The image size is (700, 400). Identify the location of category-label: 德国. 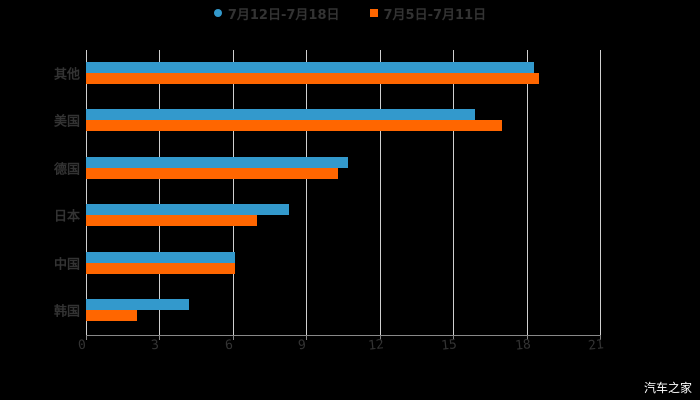
(66, 170).